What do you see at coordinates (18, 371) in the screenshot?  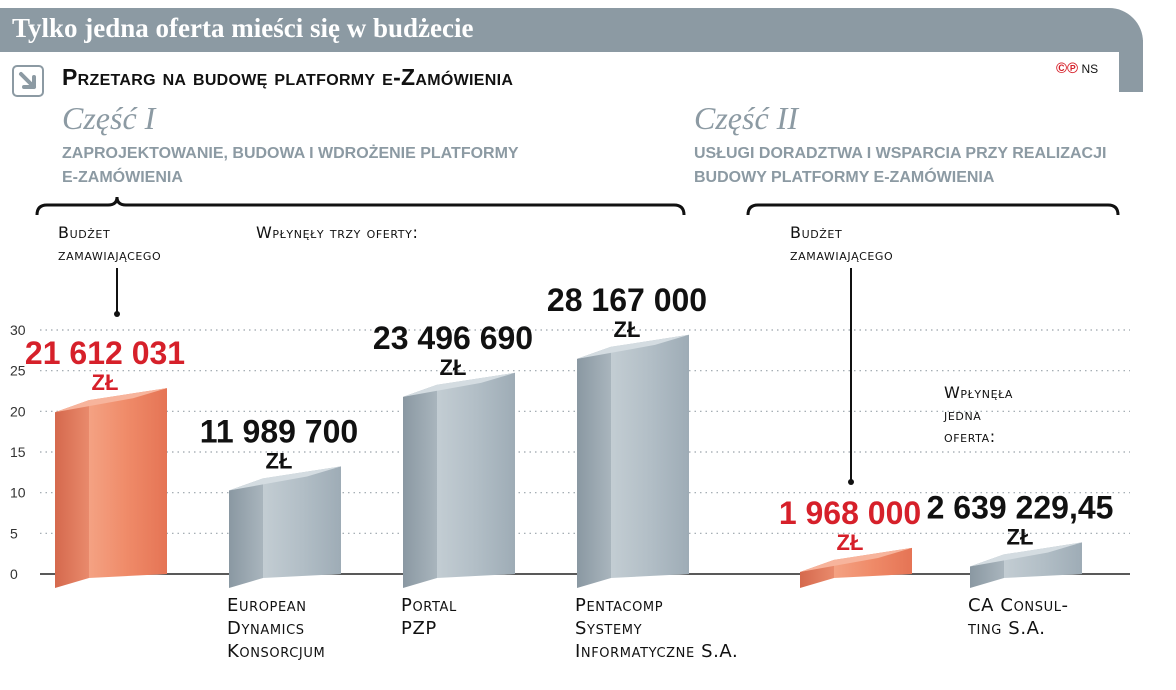 I see `y-tick-label: 25` at bounding box center [18, 371].